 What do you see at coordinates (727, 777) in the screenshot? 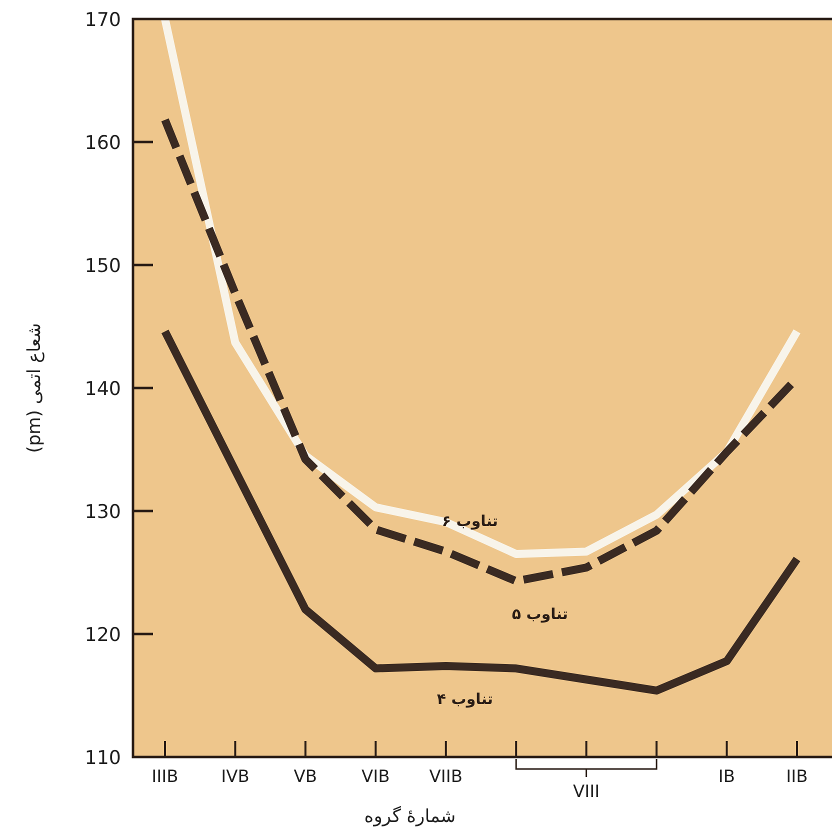
I see `x-tick-label: IB` at bounding box center [727, 777].